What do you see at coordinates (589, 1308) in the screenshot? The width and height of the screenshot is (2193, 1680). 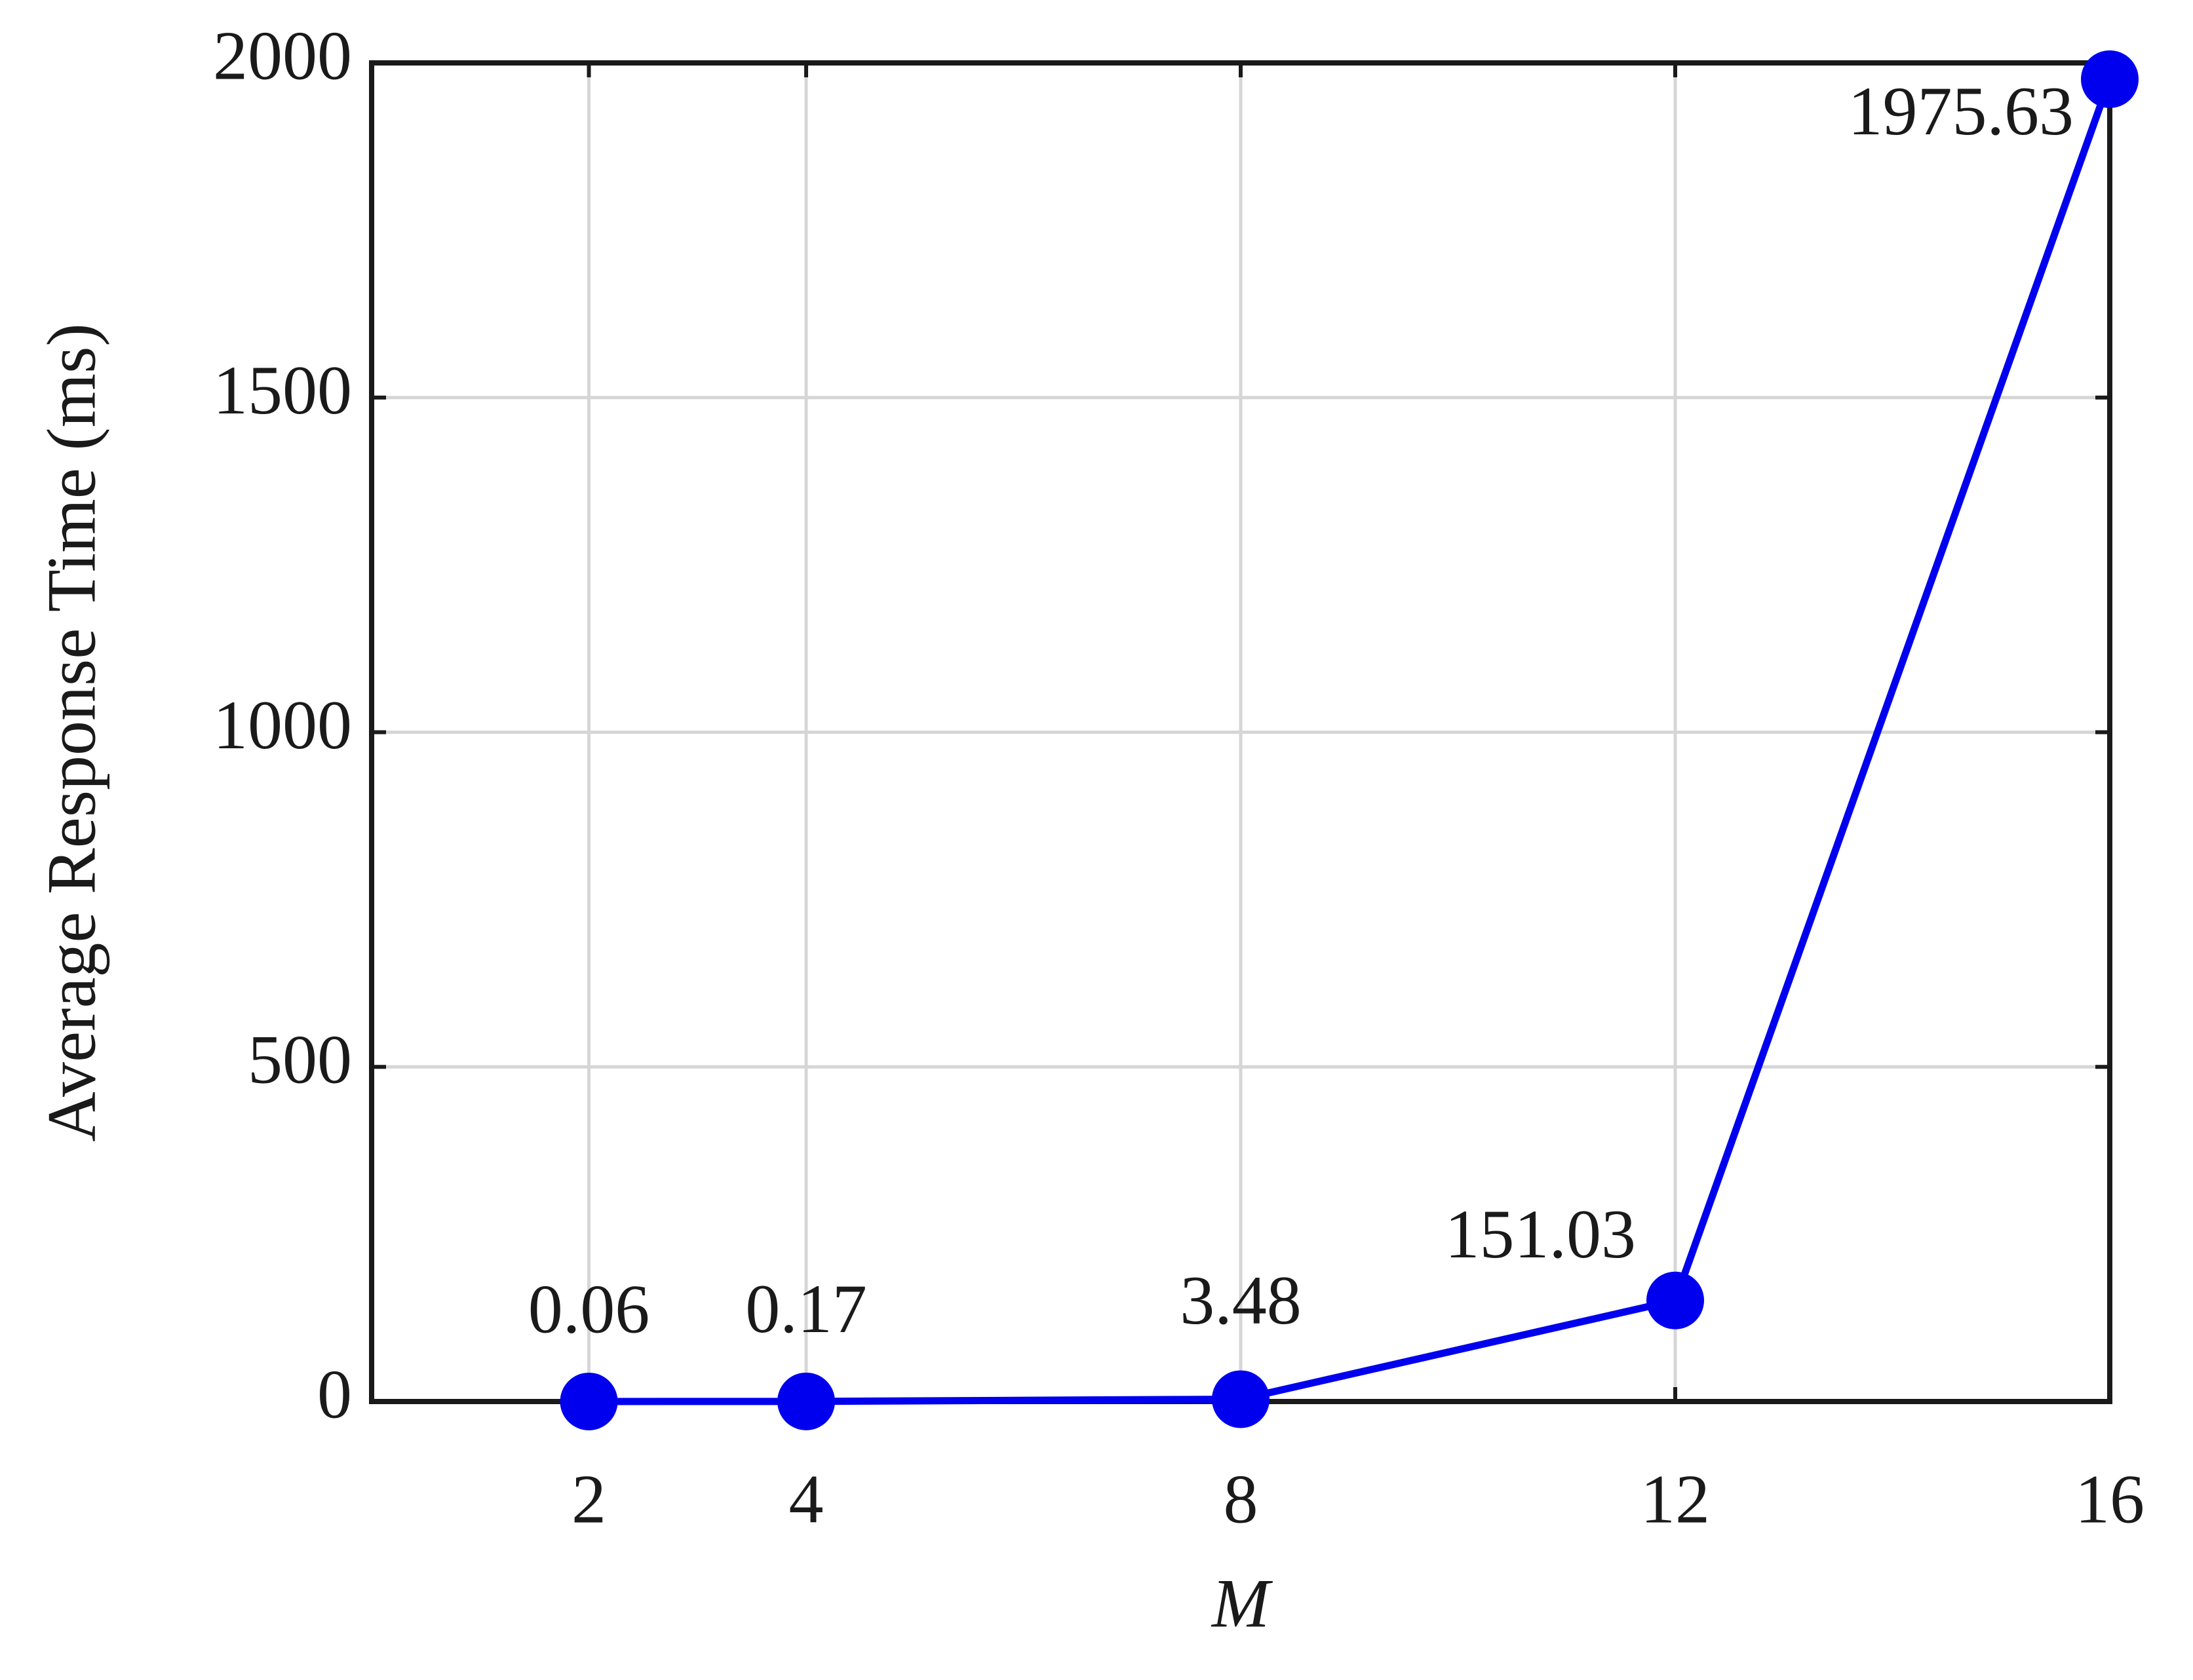 I see `data-label: 0.06` at bounding box center [589, 1308].